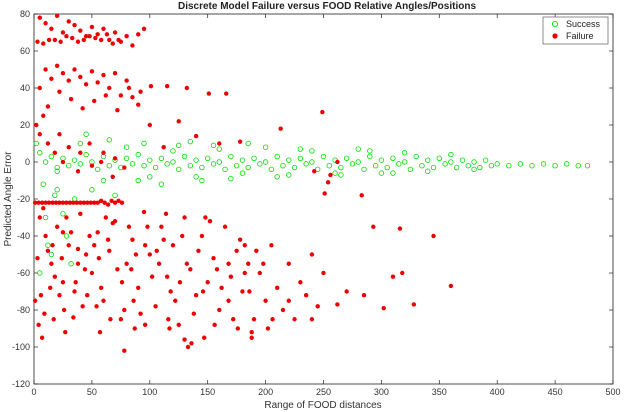 The height and width of the screenshot is (412, 624). Describe the element at coordinates (23, 273) in the screenshot. I see `y-tick-label: -60` at that location.